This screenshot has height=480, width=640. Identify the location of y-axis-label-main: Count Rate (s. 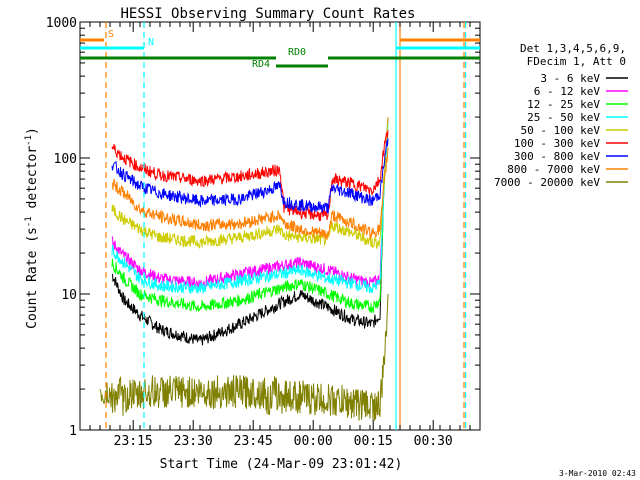
(32, 278).